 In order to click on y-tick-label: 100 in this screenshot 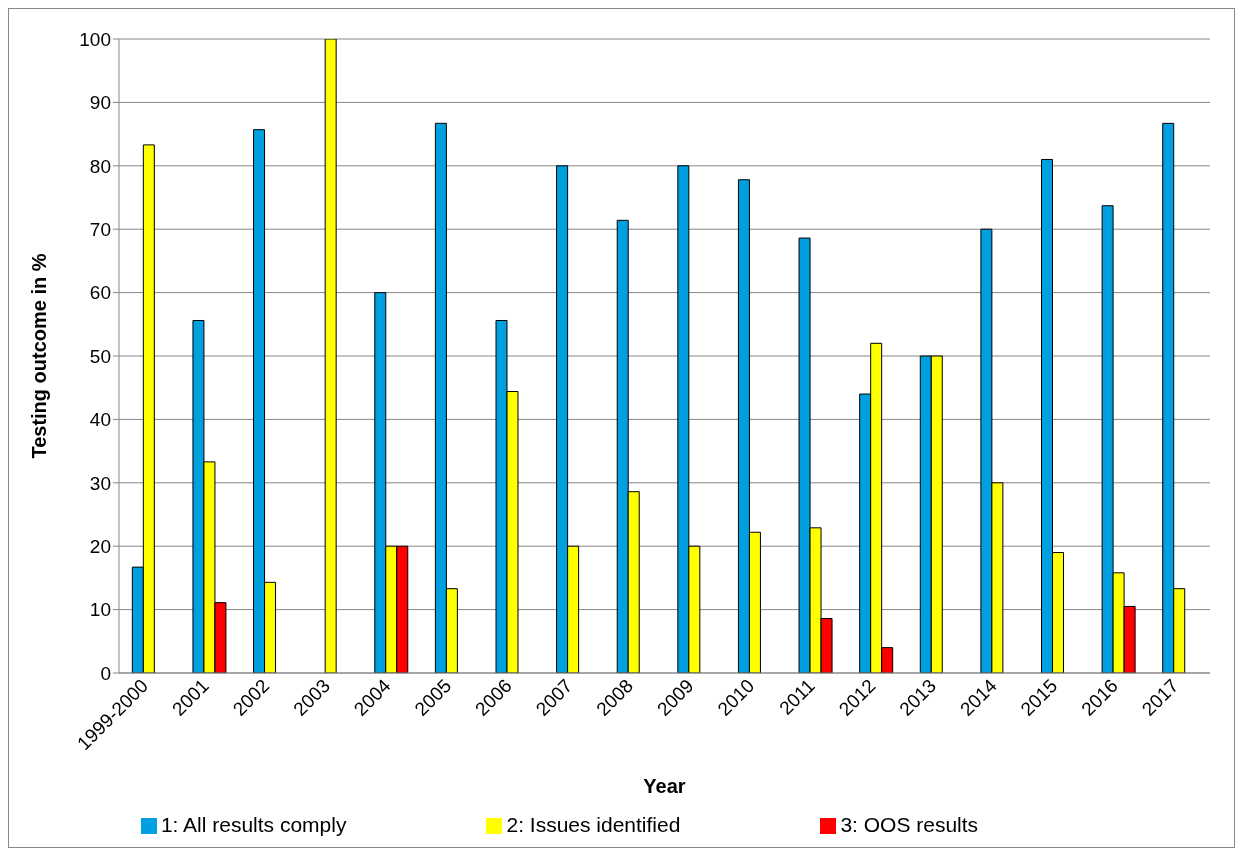, I will do `click(95, 39)`.